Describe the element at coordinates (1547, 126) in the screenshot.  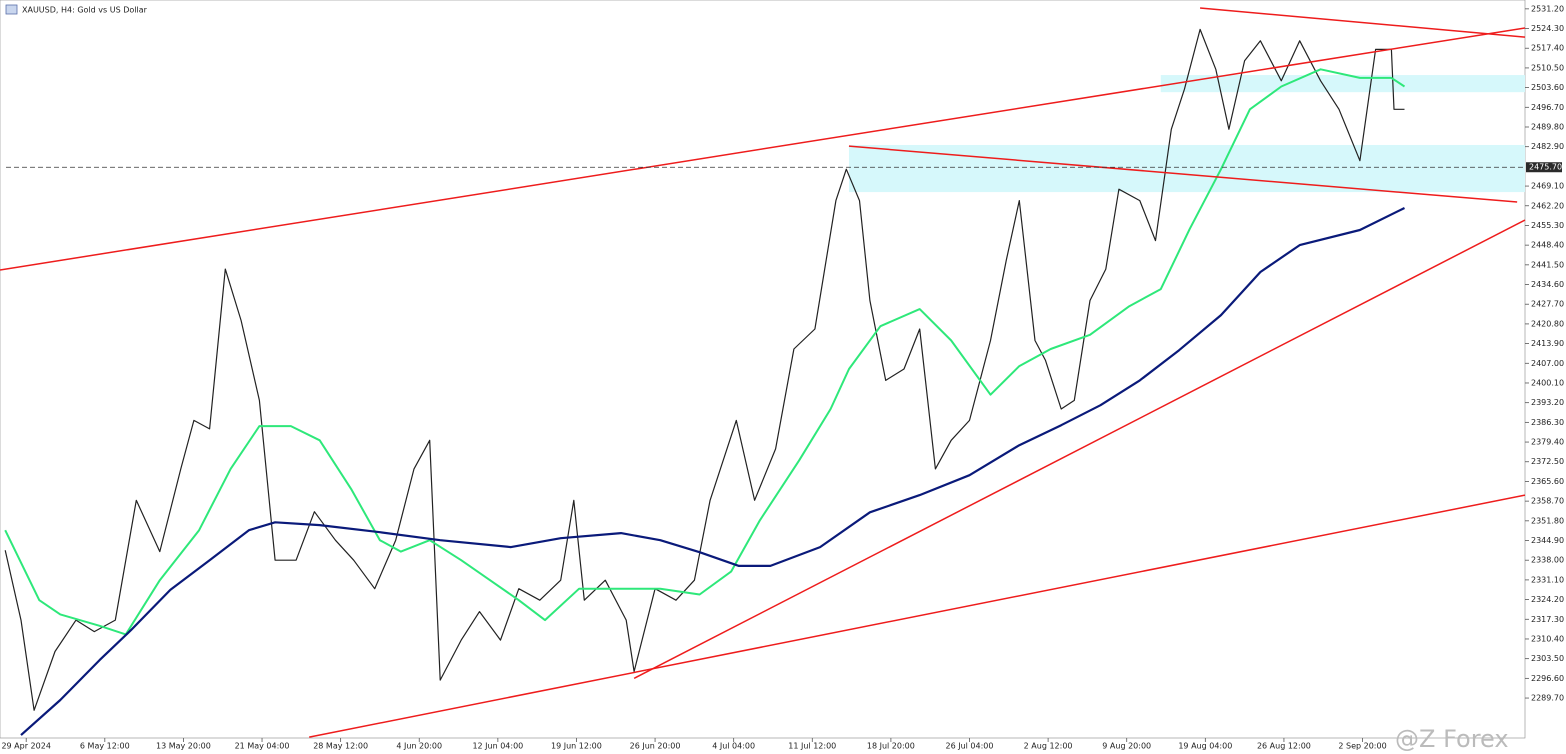
I see `y-tick-label: 2489.80` at that location.